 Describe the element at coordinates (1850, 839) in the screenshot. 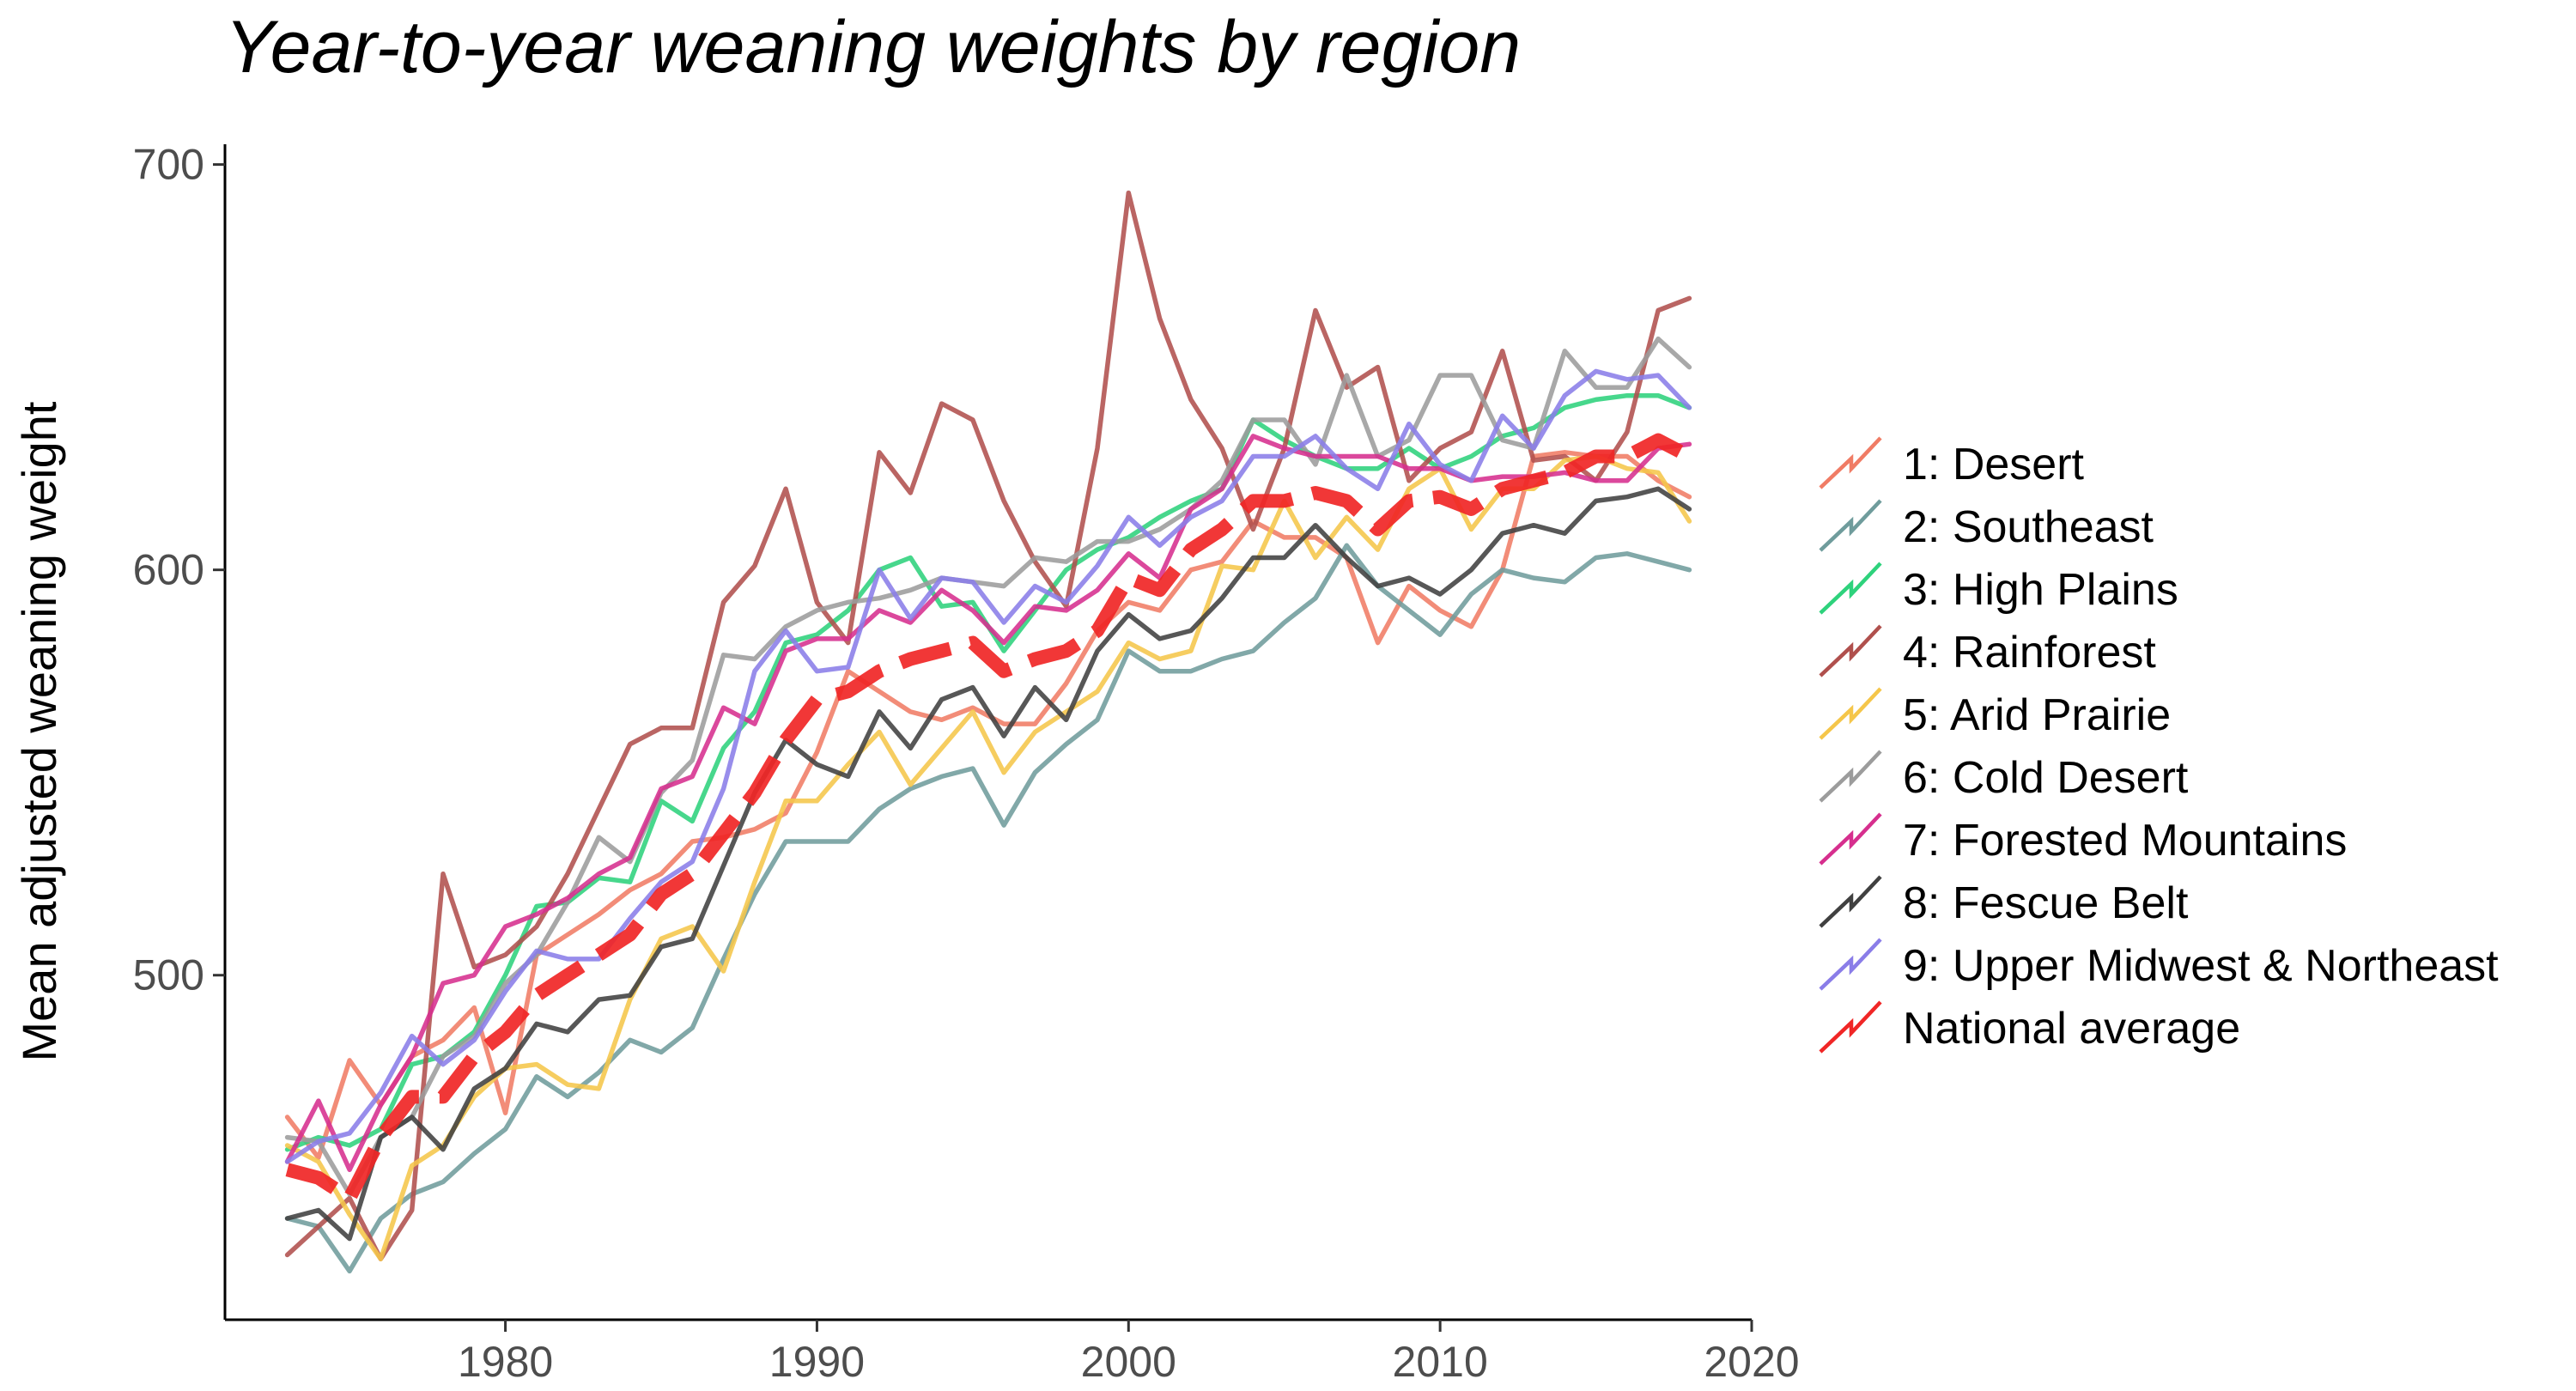

I see `legend-key-7-forested-mountains` at that location.